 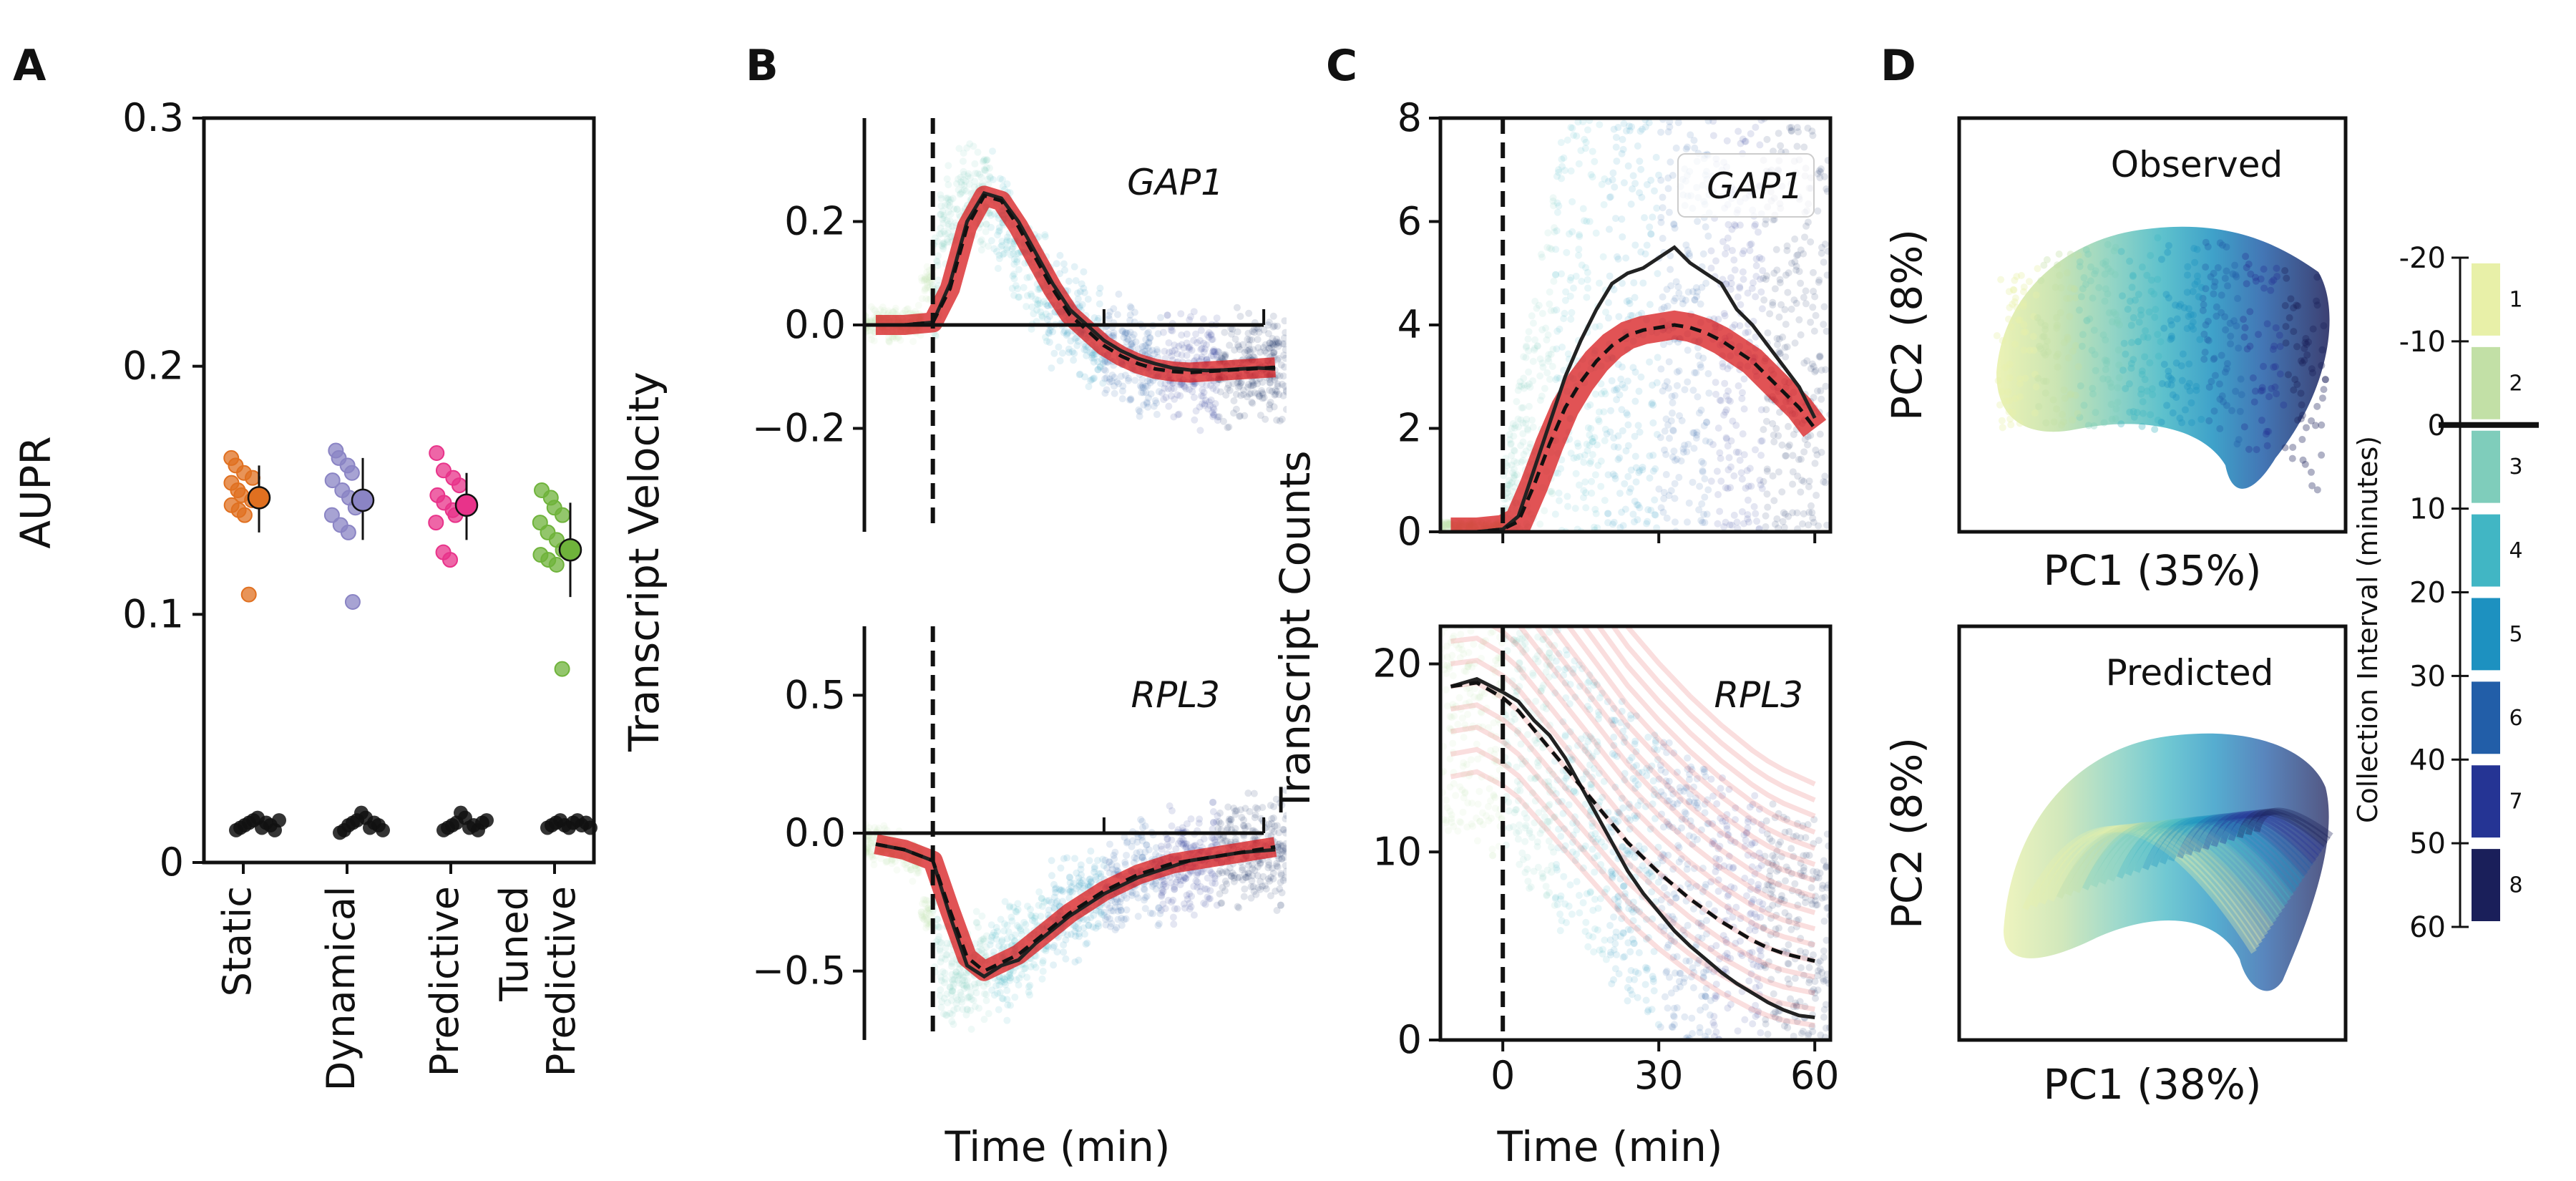 I want to click on c-ytick-label: 4, so click(x=1409, y=324).